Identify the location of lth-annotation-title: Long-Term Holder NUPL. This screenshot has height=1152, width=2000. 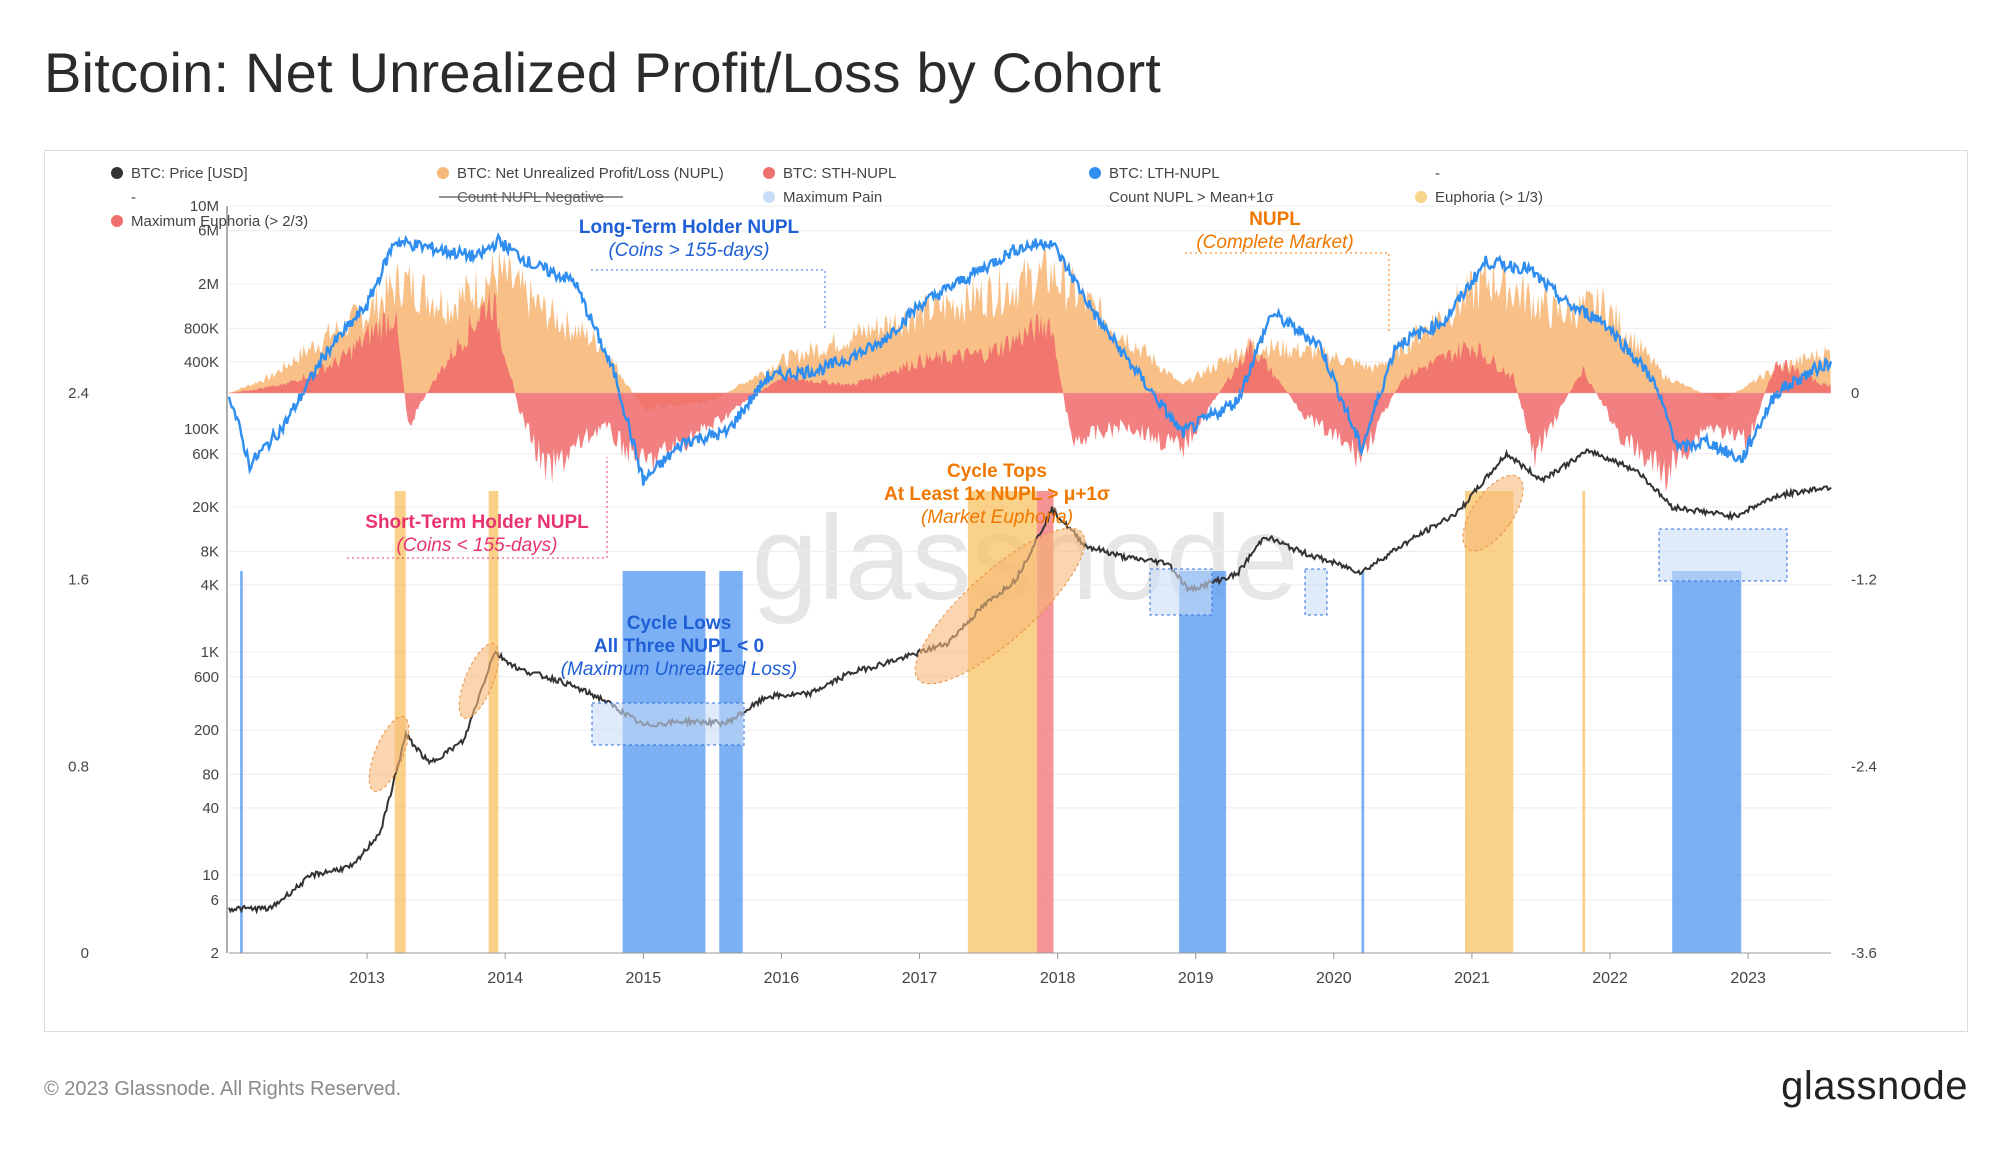
(689, 227).